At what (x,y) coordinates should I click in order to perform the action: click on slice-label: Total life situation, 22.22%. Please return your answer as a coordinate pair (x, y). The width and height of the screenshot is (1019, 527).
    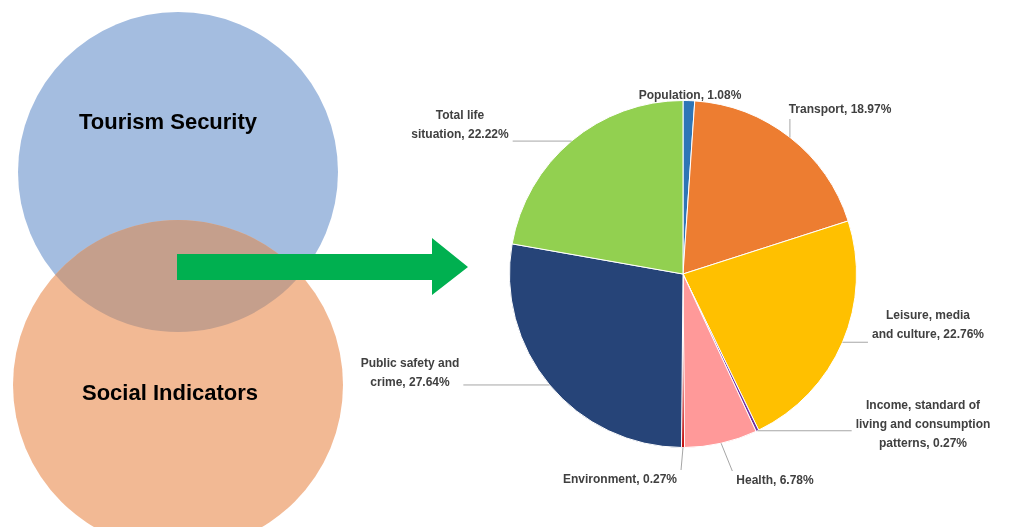
    Looking at the image, I should click on (460, 125).